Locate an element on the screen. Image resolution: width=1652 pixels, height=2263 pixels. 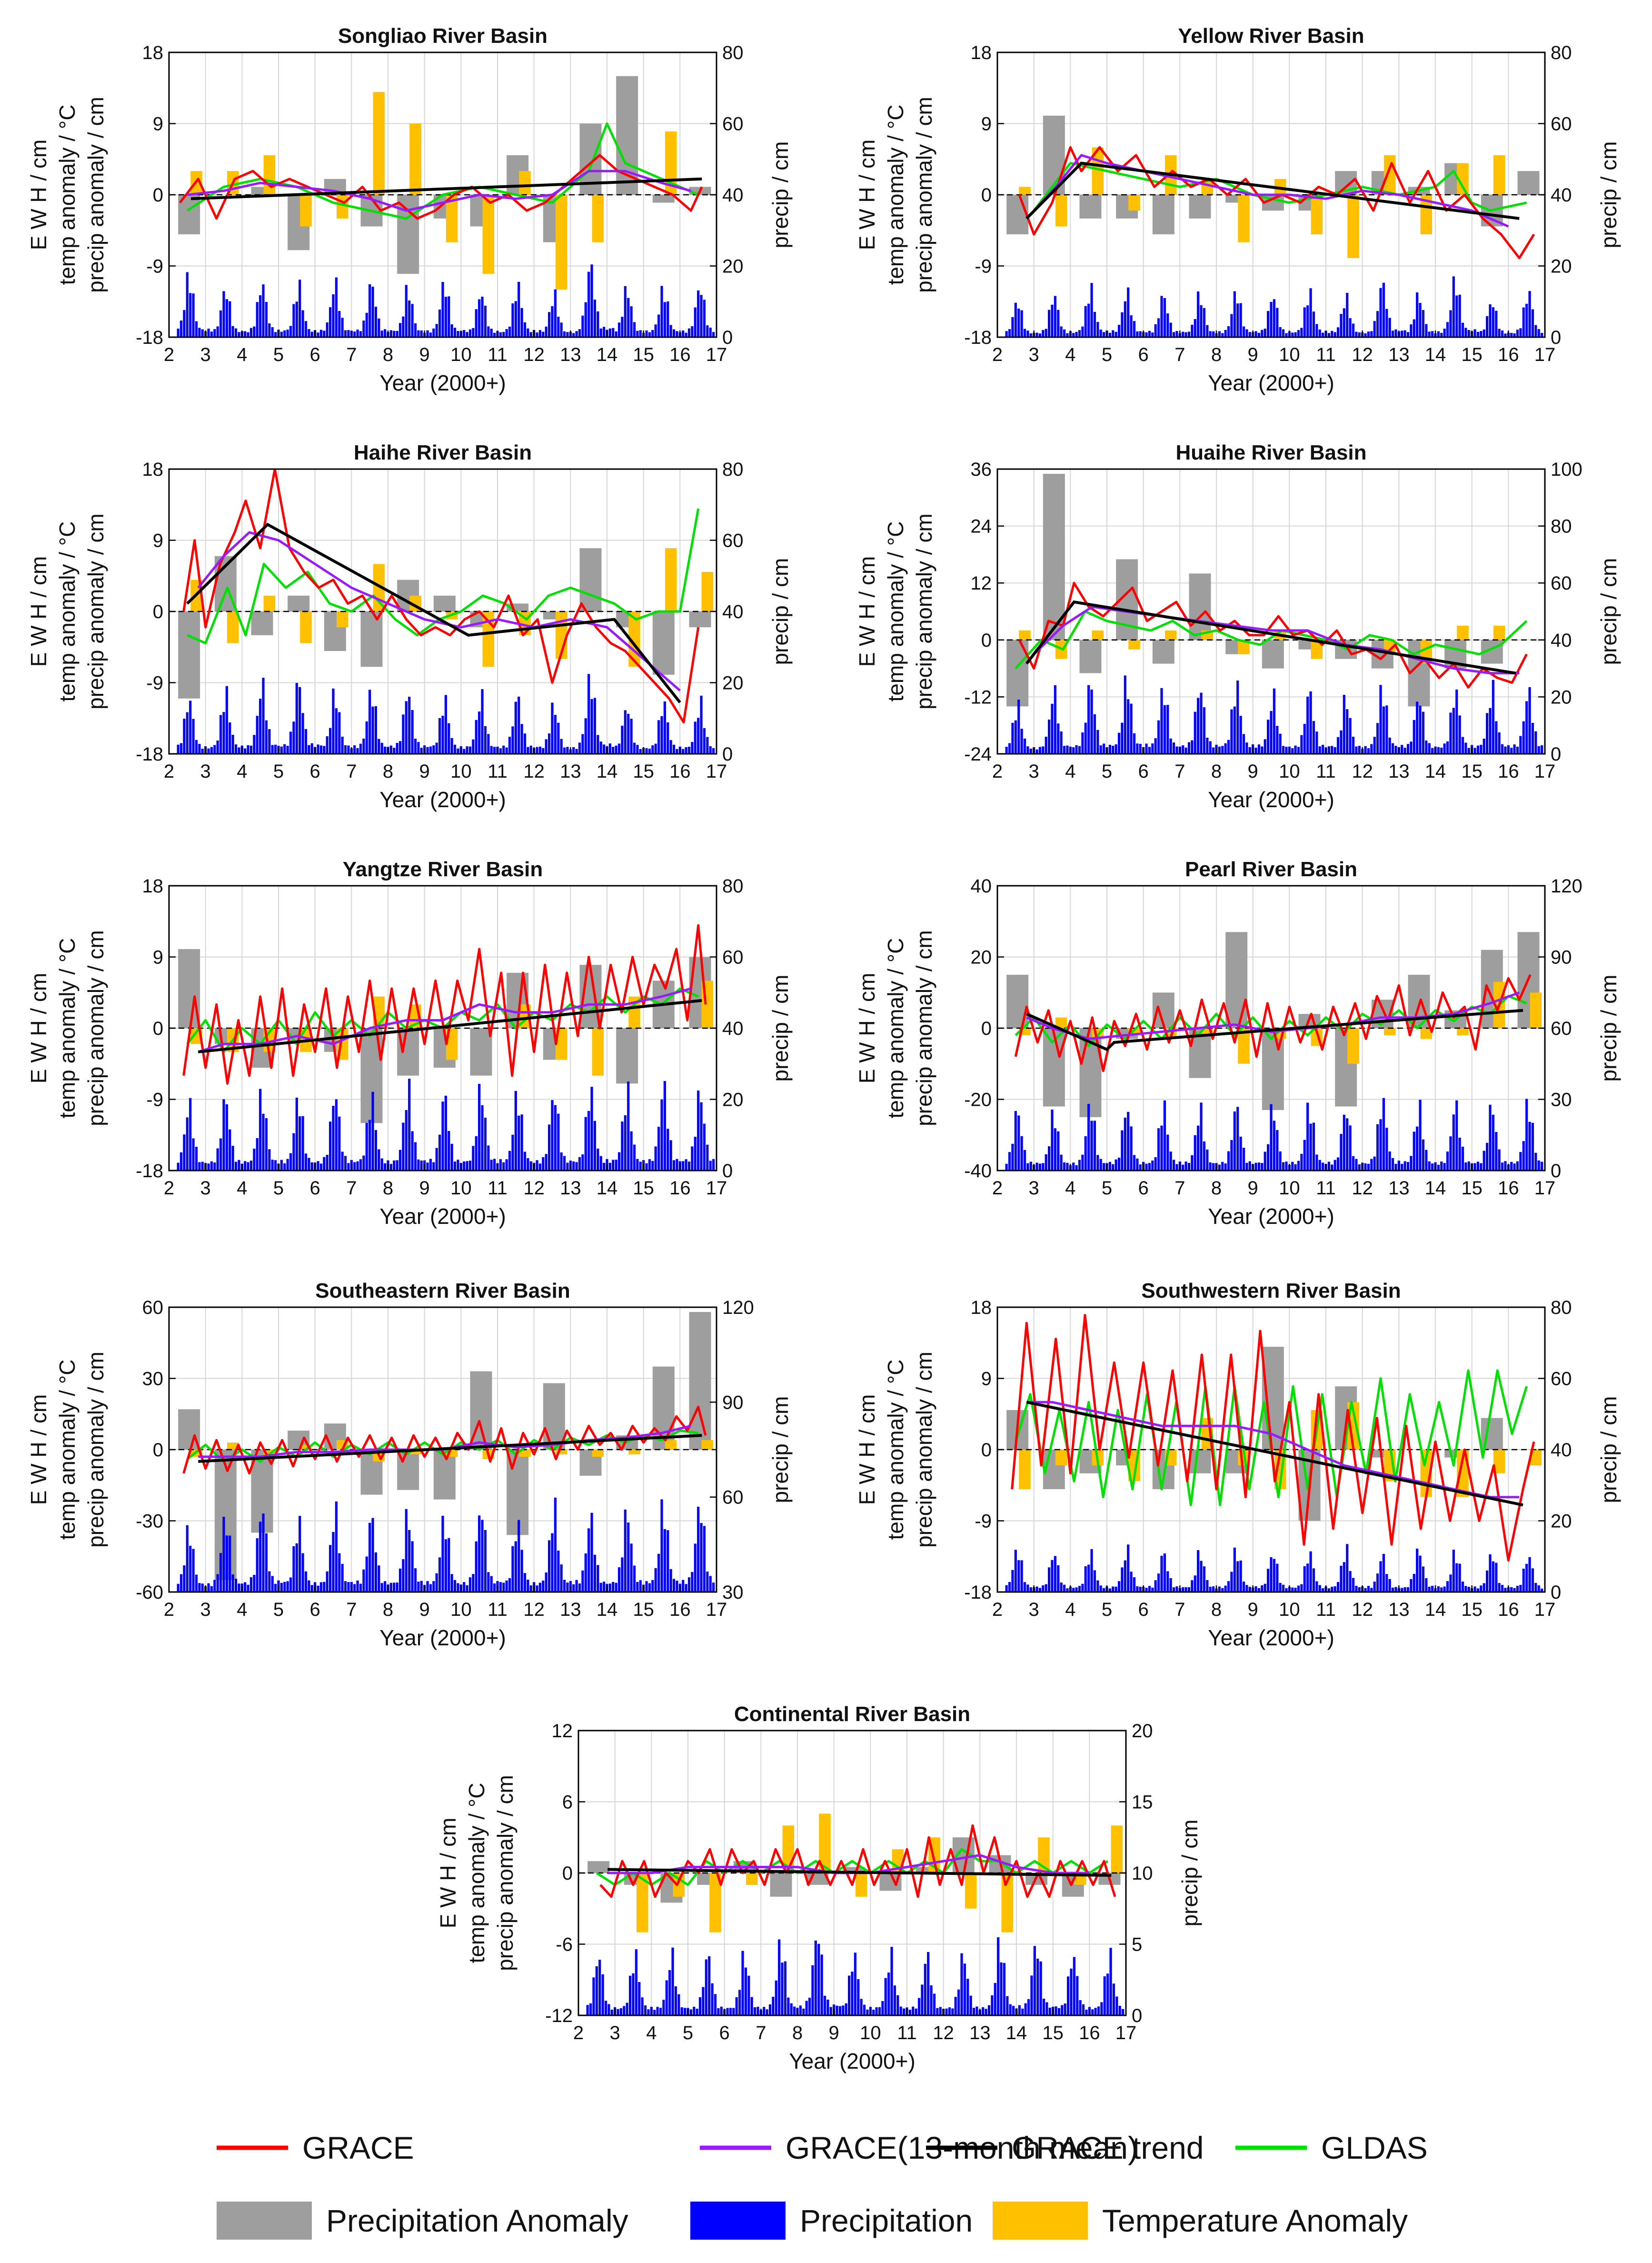
y-right-tick-label: 60 is located at coordinates (733, 1497).